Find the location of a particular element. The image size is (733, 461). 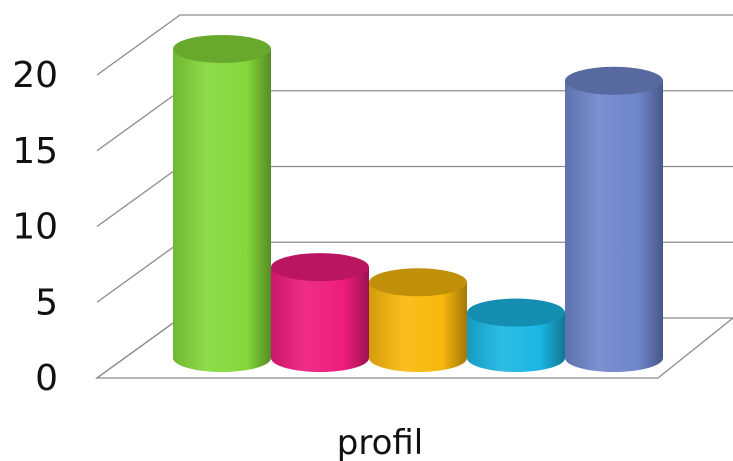

y-tick-label: 5 is located at coordinates (46, 302).